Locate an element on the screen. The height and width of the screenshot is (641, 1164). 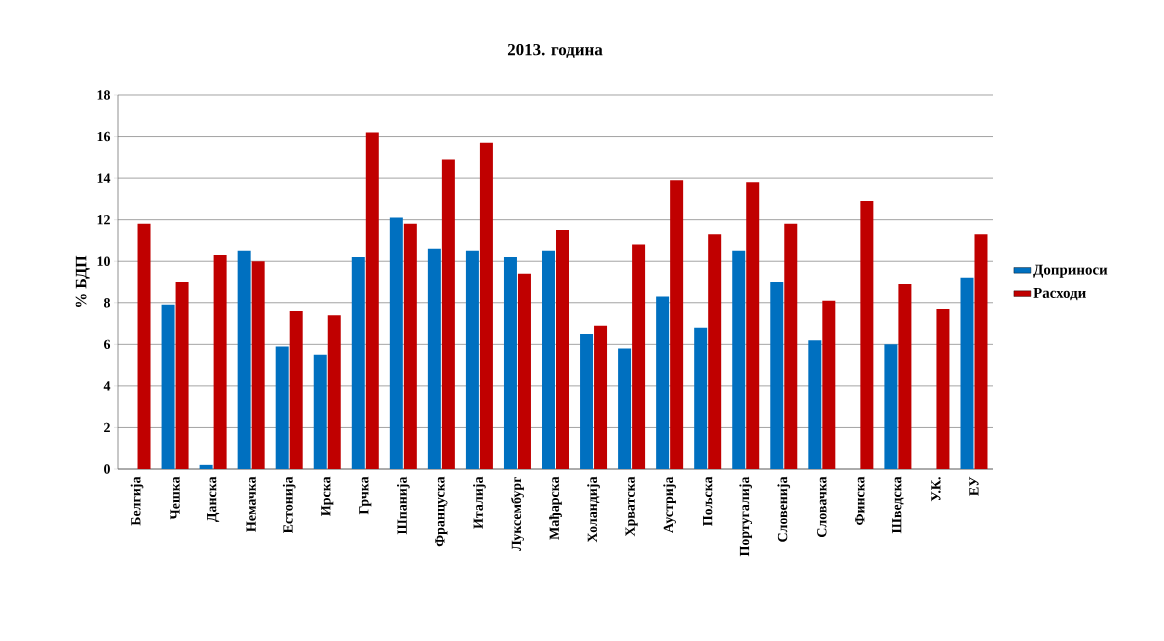
y-tick-label: 14 is located at coordinates (104, 178).